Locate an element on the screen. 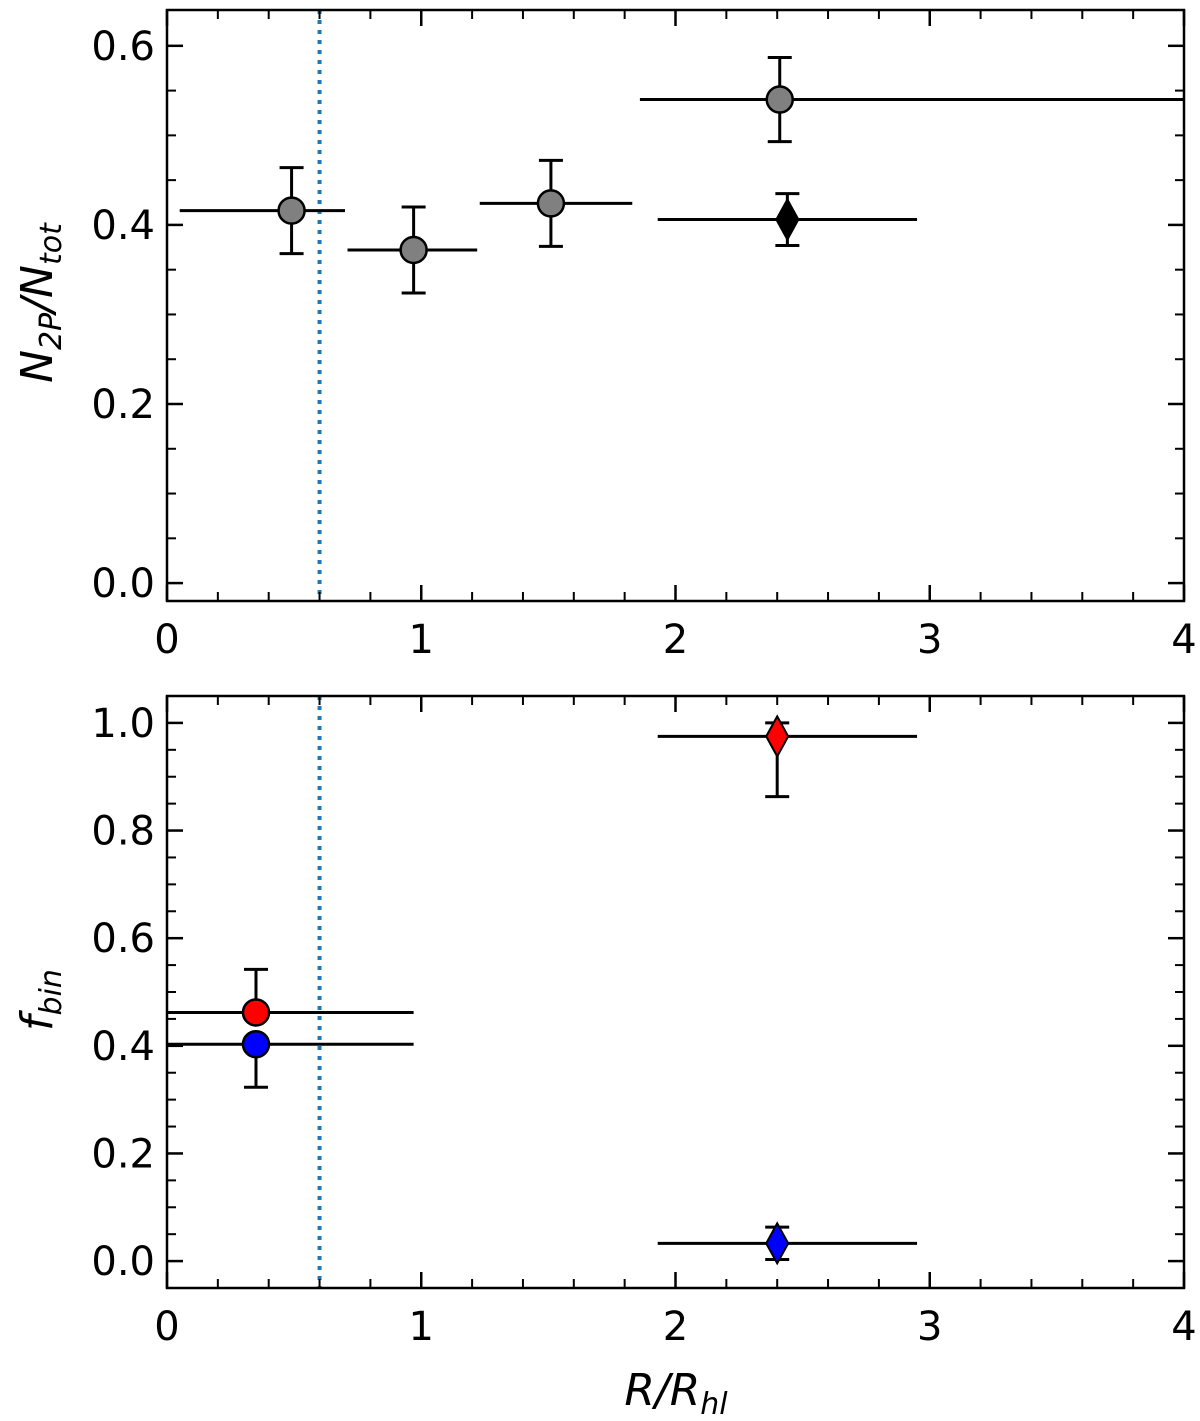 The image size is (1200, 1421). top-y-axis-label: N2P/Ntot is located at coordinates (40, 302).